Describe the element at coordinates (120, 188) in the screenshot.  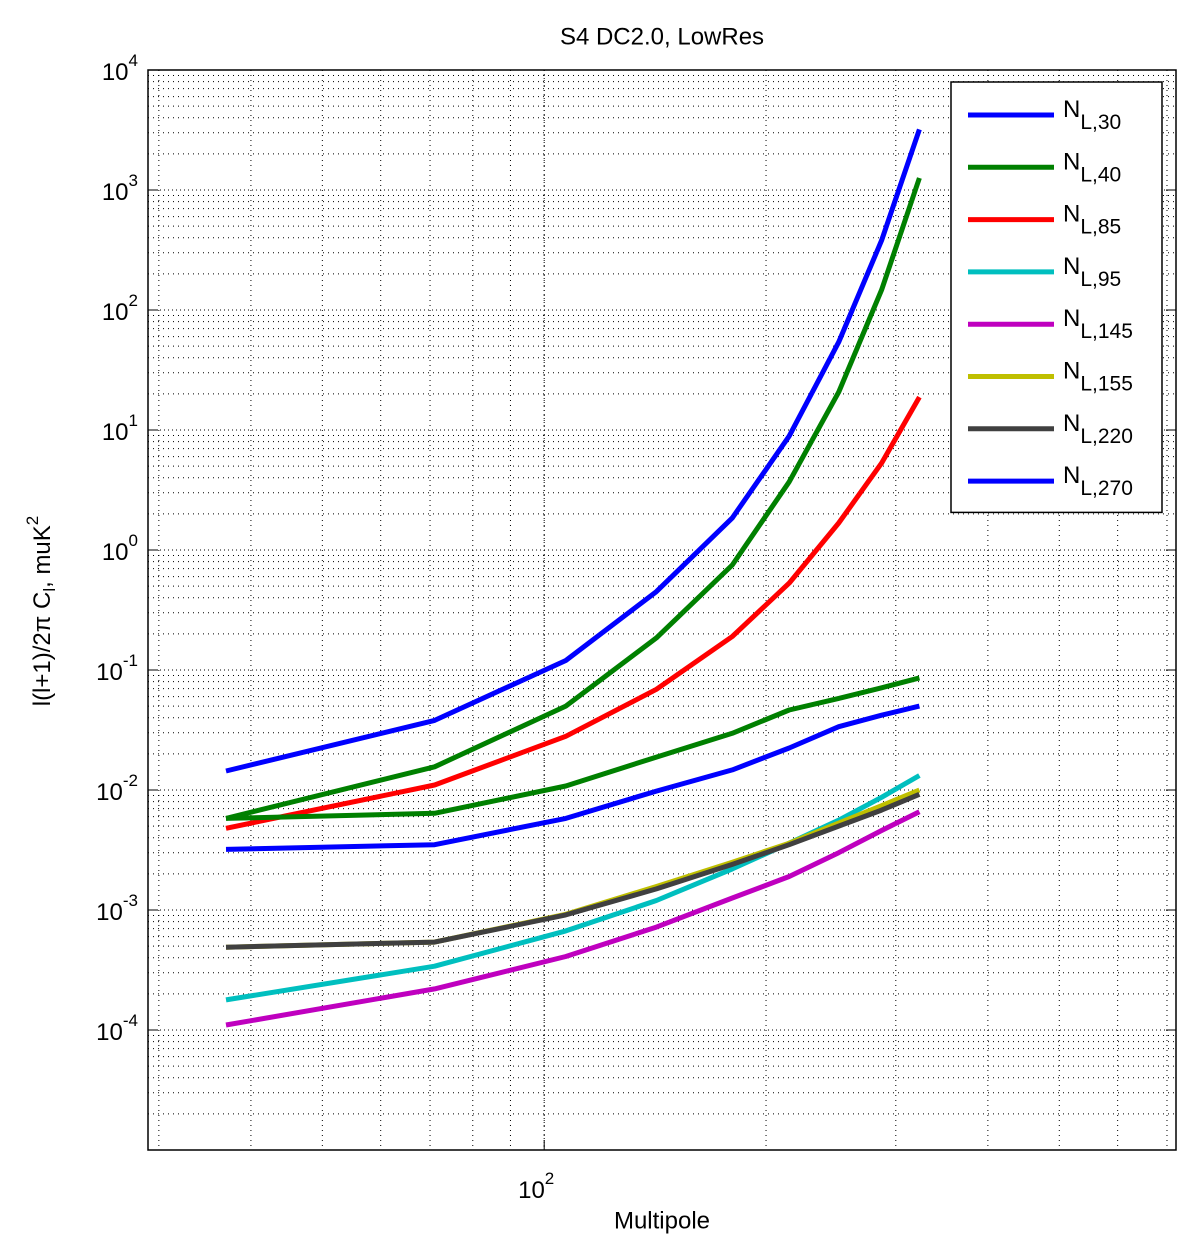
I see `y-tick-label: 10³` at that location.